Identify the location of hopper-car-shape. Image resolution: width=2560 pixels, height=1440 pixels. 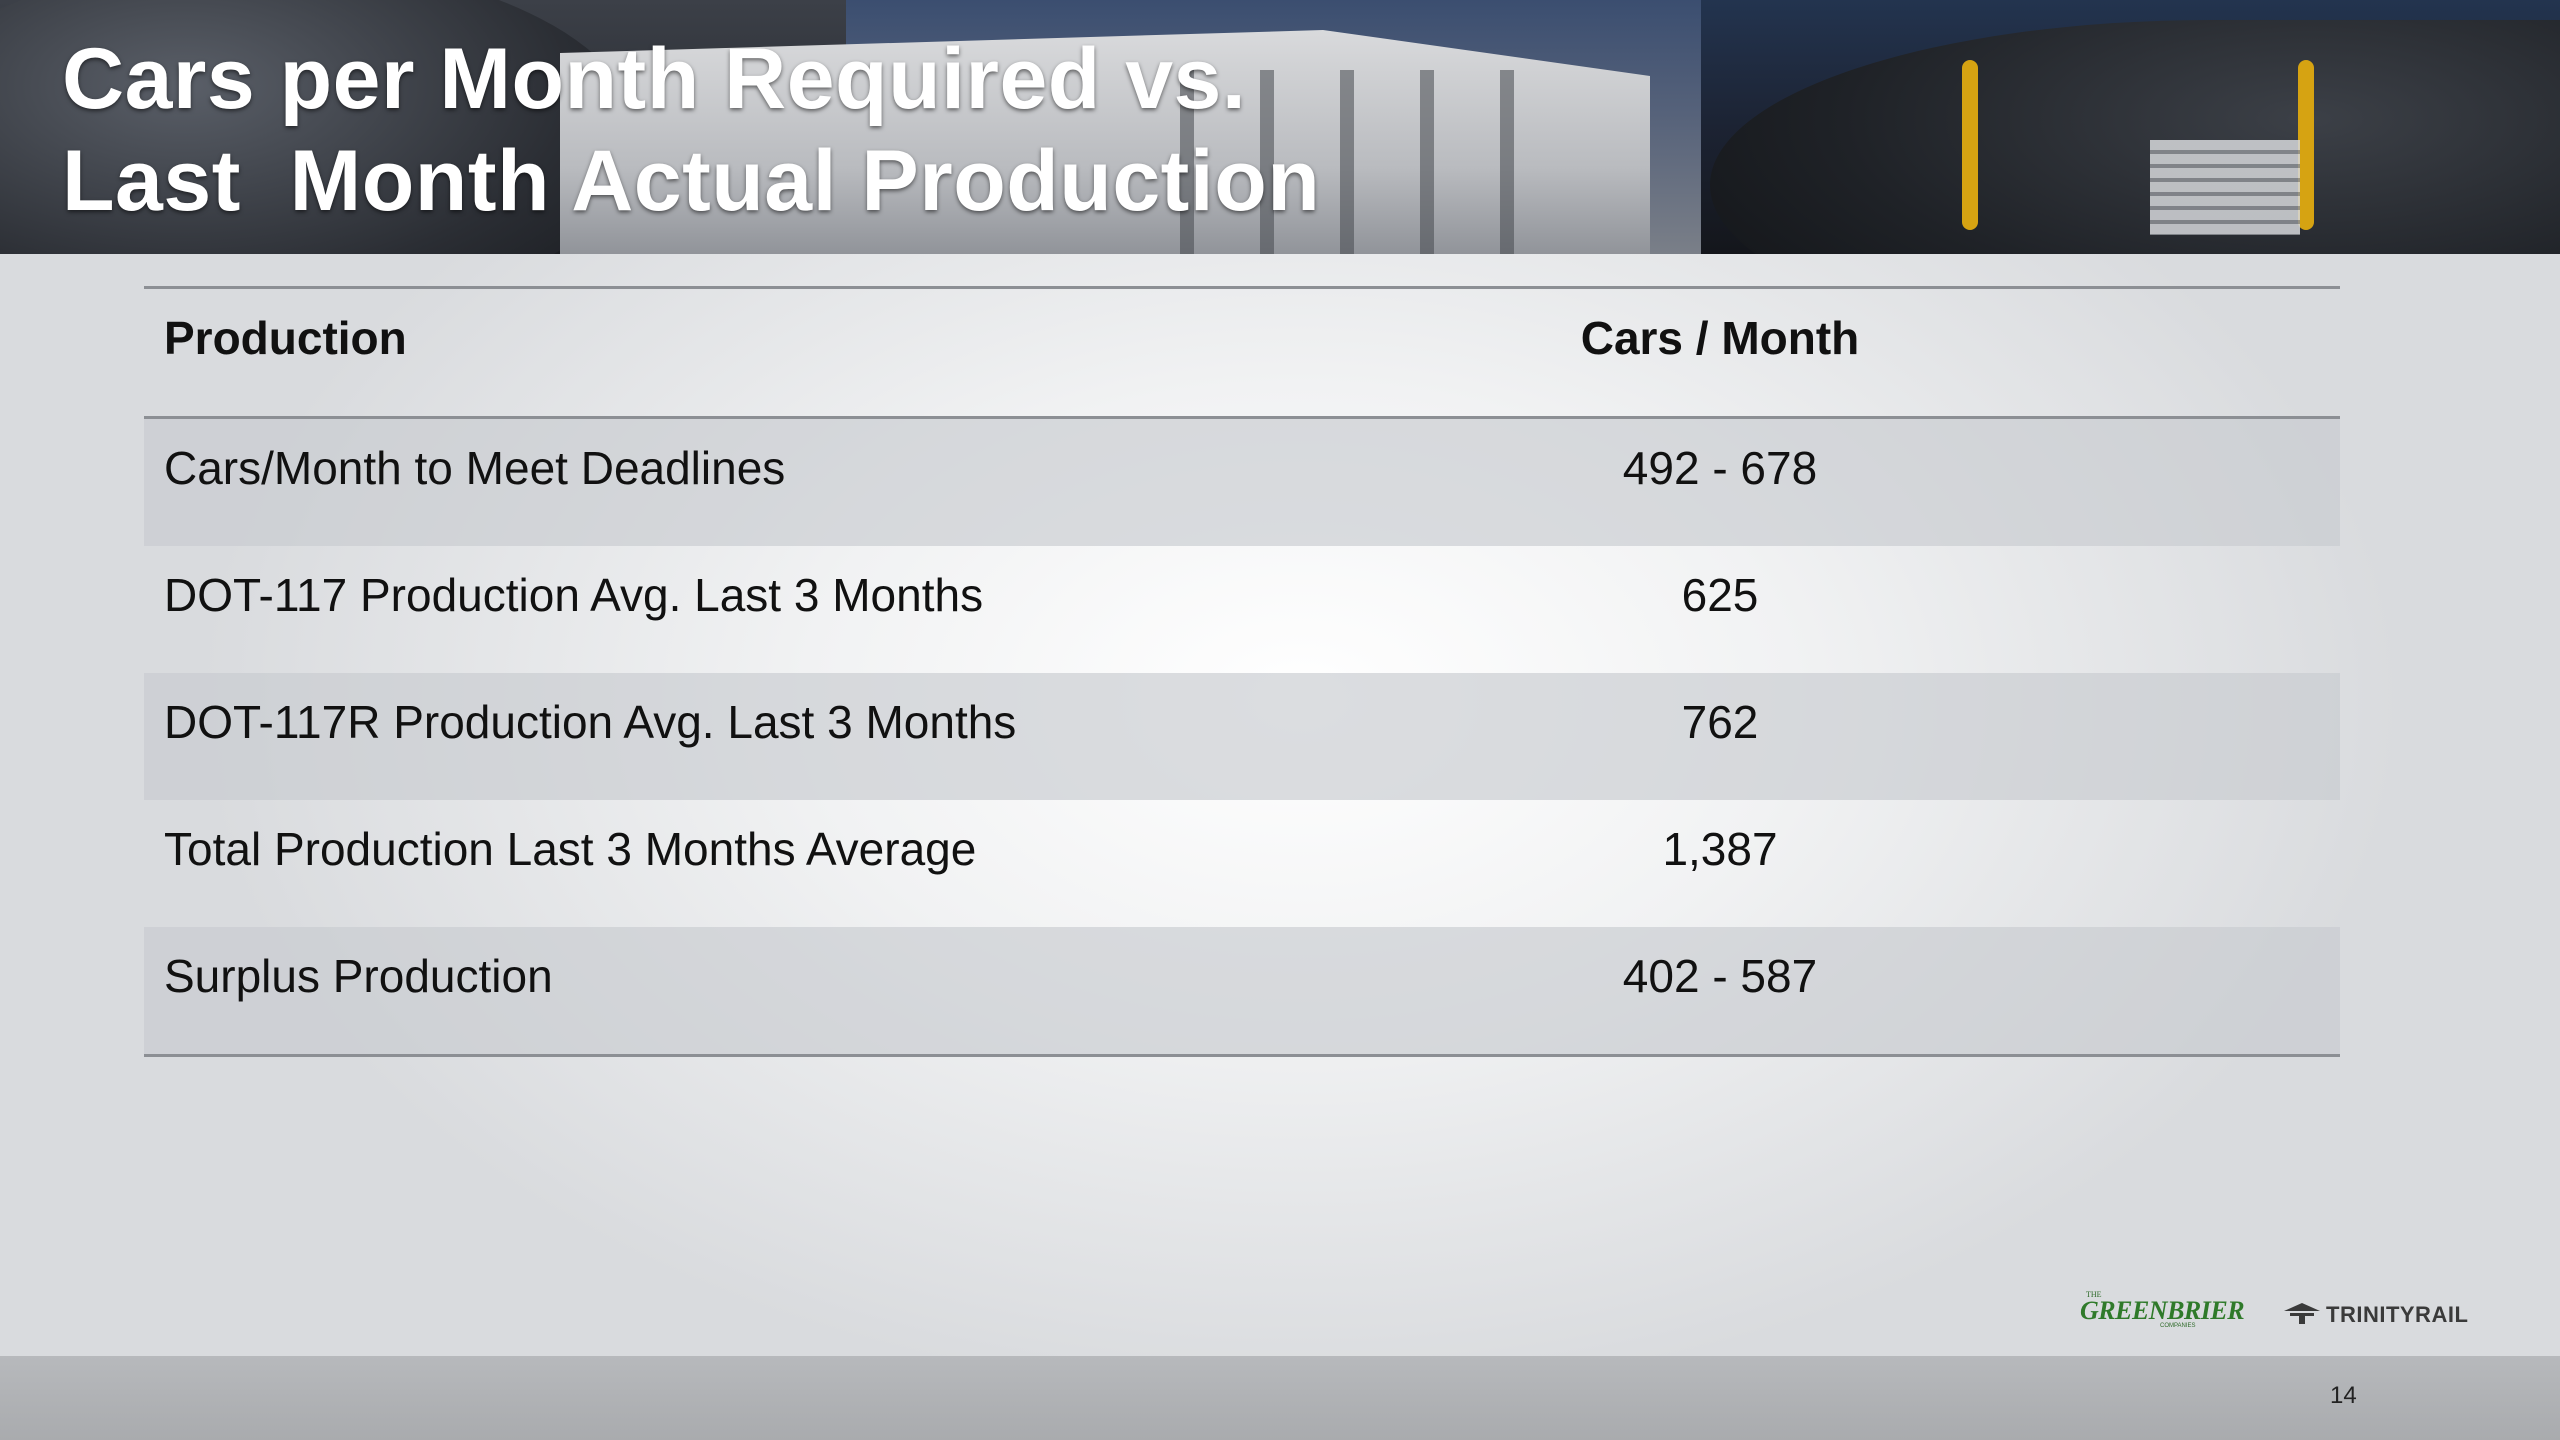
(1105, 142).